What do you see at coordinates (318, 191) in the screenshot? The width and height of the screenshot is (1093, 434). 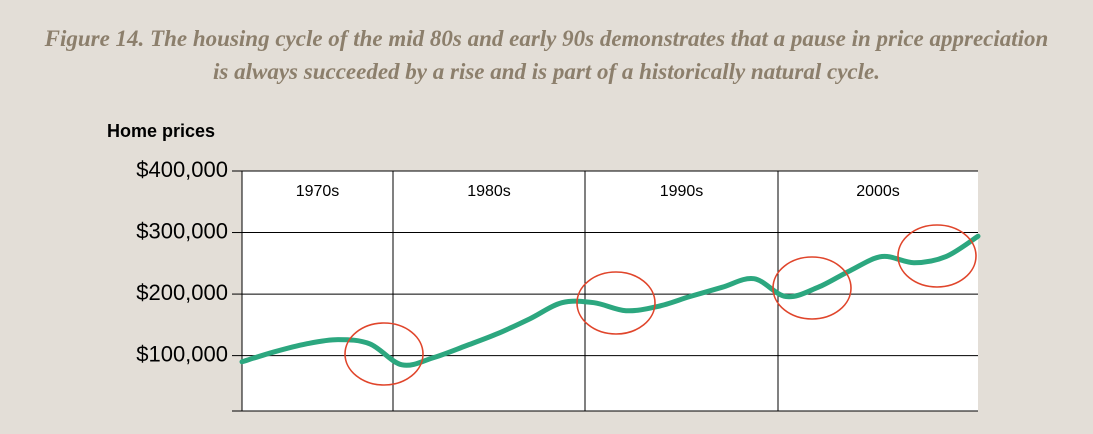 I see `decade-label: 1970s` at bounding box center [318, 191].